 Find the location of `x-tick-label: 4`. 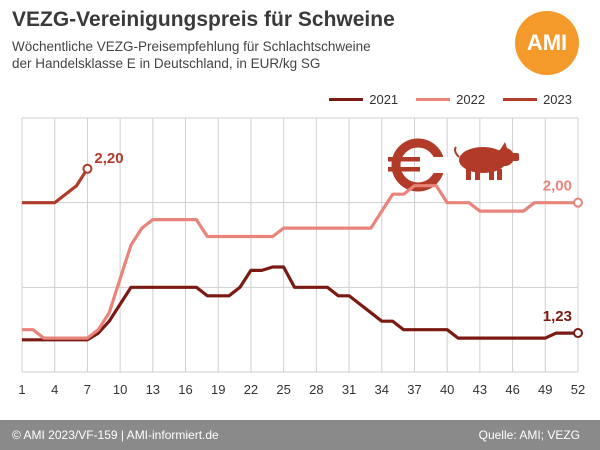

x-tick-label: 4 is located at coordinates (54, 389).